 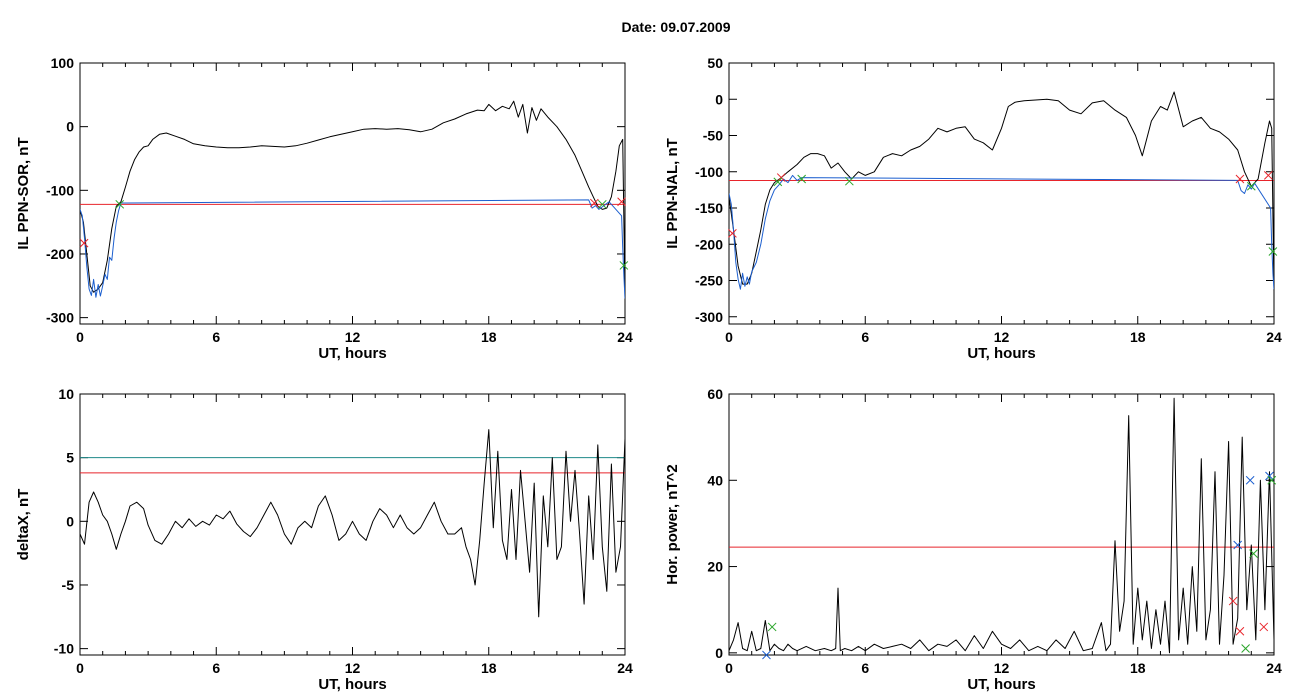 What do you see at coordinates (715, 63) in the screenshot?
I see `y-tick-label: 50` at bounding box center [715, 63].